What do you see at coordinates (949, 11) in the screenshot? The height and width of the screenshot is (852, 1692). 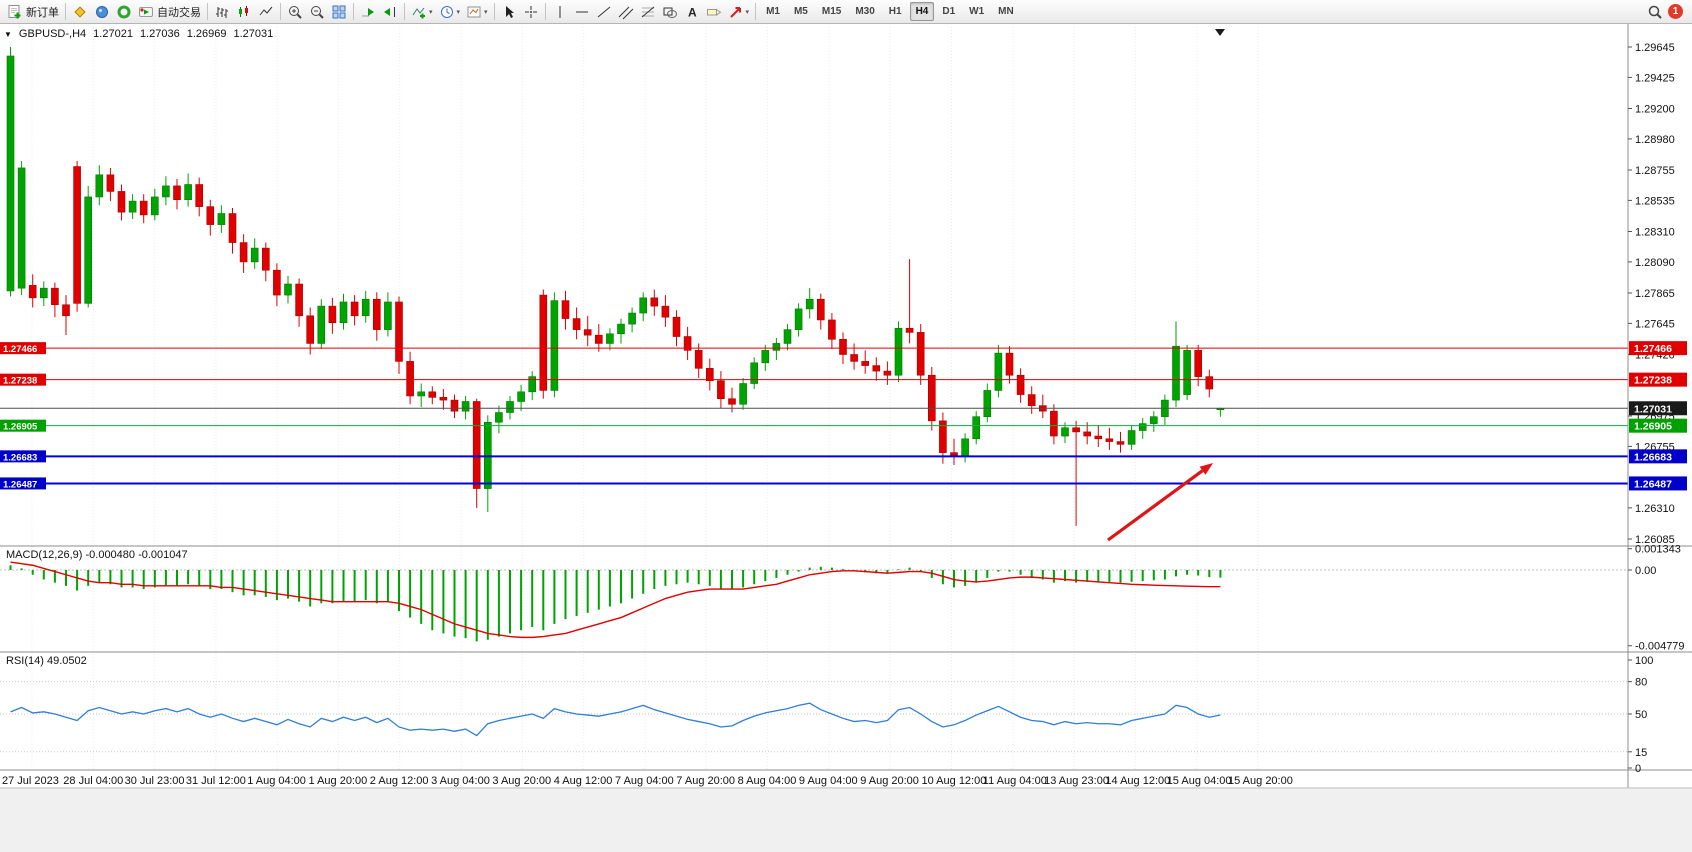 I see `timeframe-d1: D1` at bounding box center [949, 11].